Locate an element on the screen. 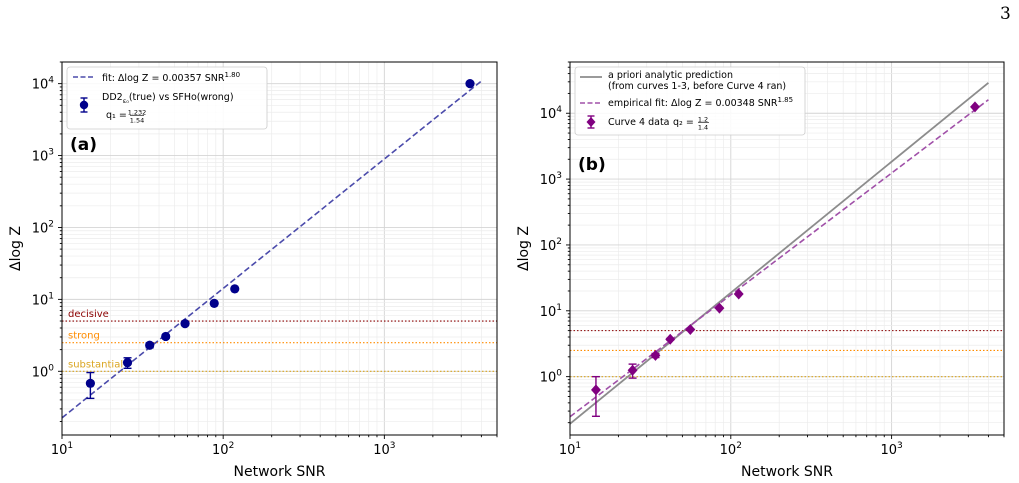 The image size is (1019, 483). legend-label-fit: fit: Δlog Z = 0.00357 SNR1.80 is located at coordinates (171, 77).